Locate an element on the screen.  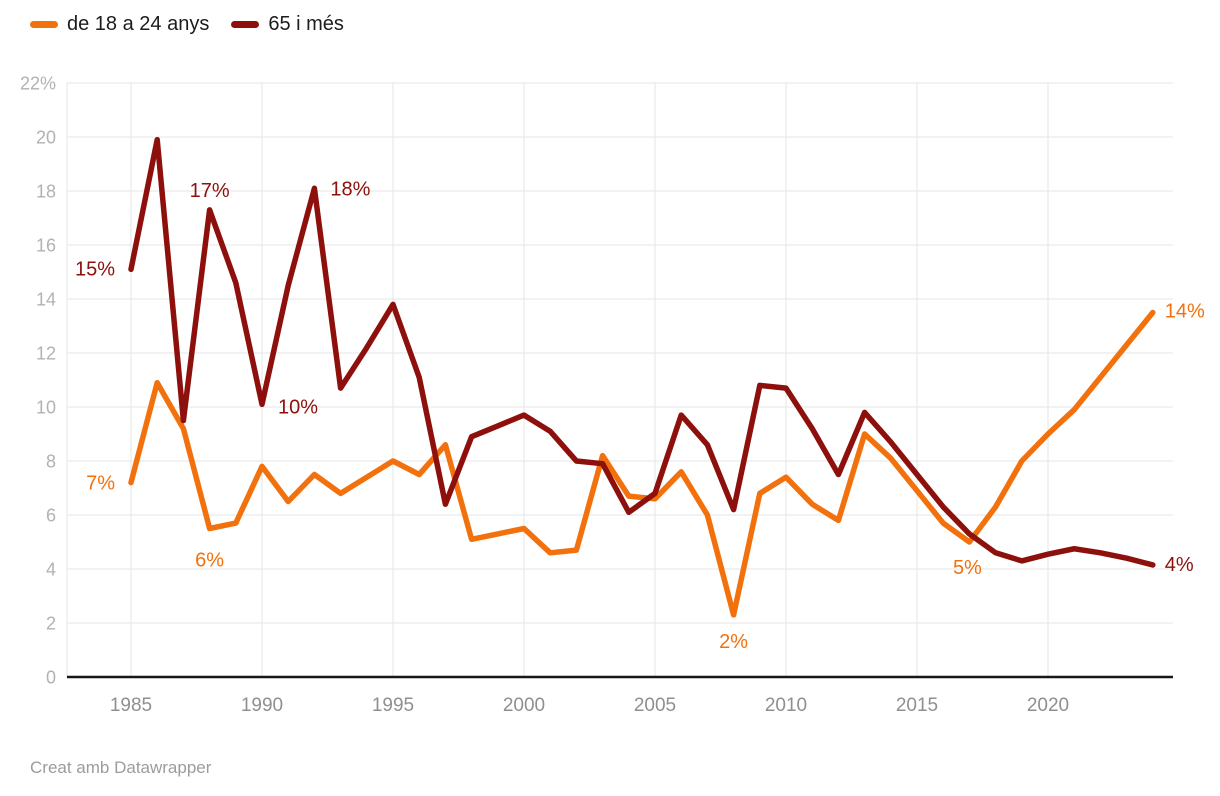
legend-label-65: 65 i més is located at coordinates (306, 24).